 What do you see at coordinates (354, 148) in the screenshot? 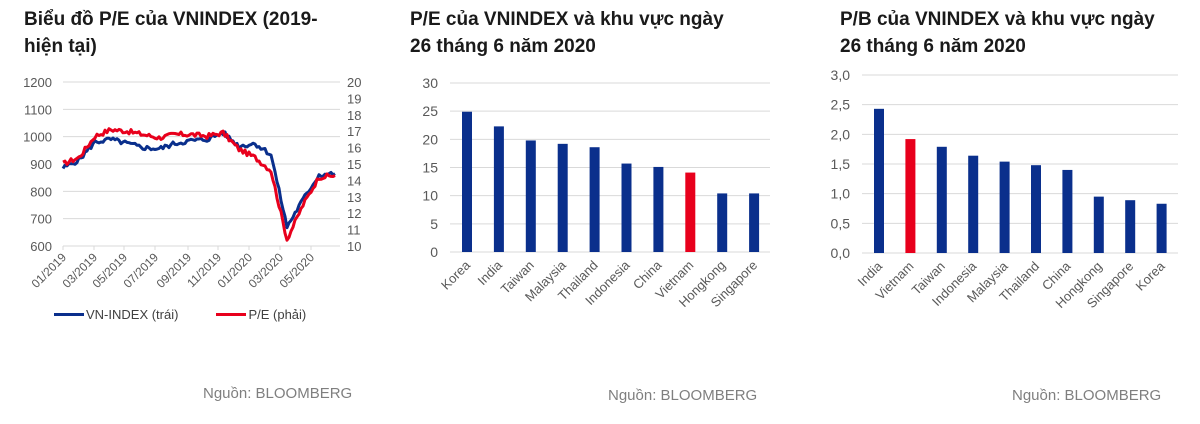
I see `y-right-tick: 16` at bounding box center [354, 148].